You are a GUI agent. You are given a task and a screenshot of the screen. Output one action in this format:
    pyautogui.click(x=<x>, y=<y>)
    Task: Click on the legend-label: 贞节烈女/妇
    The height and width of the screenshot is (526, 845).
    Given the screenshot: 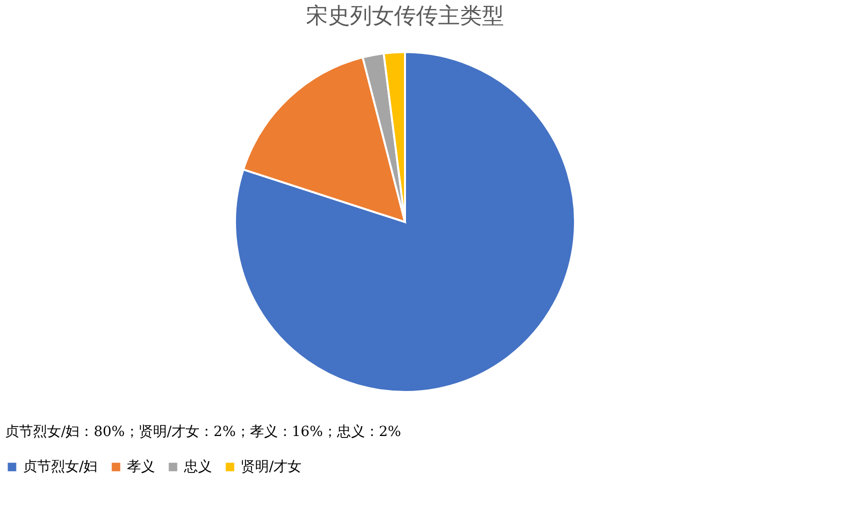 What is the action you would take?
    pyautogui.click(x=60, y=467)
    